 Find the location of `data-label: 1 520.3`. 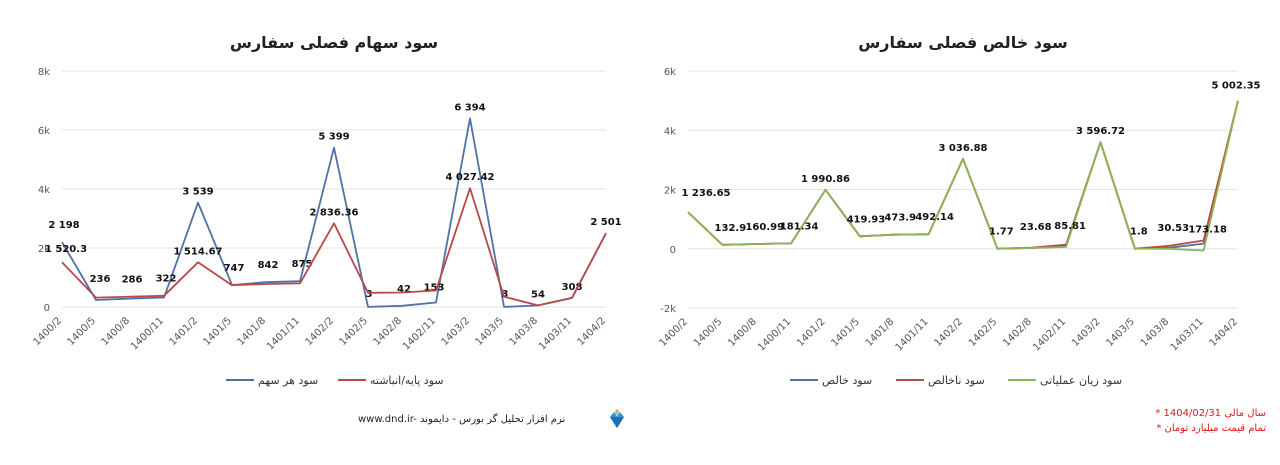

data-label: 1 520.3 is located at coordinates (66, 249).